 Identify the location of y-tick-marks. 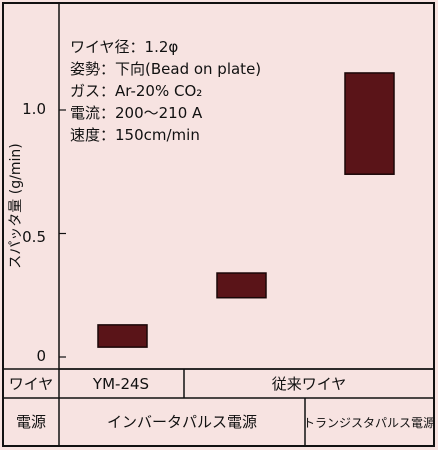
(62, 233).